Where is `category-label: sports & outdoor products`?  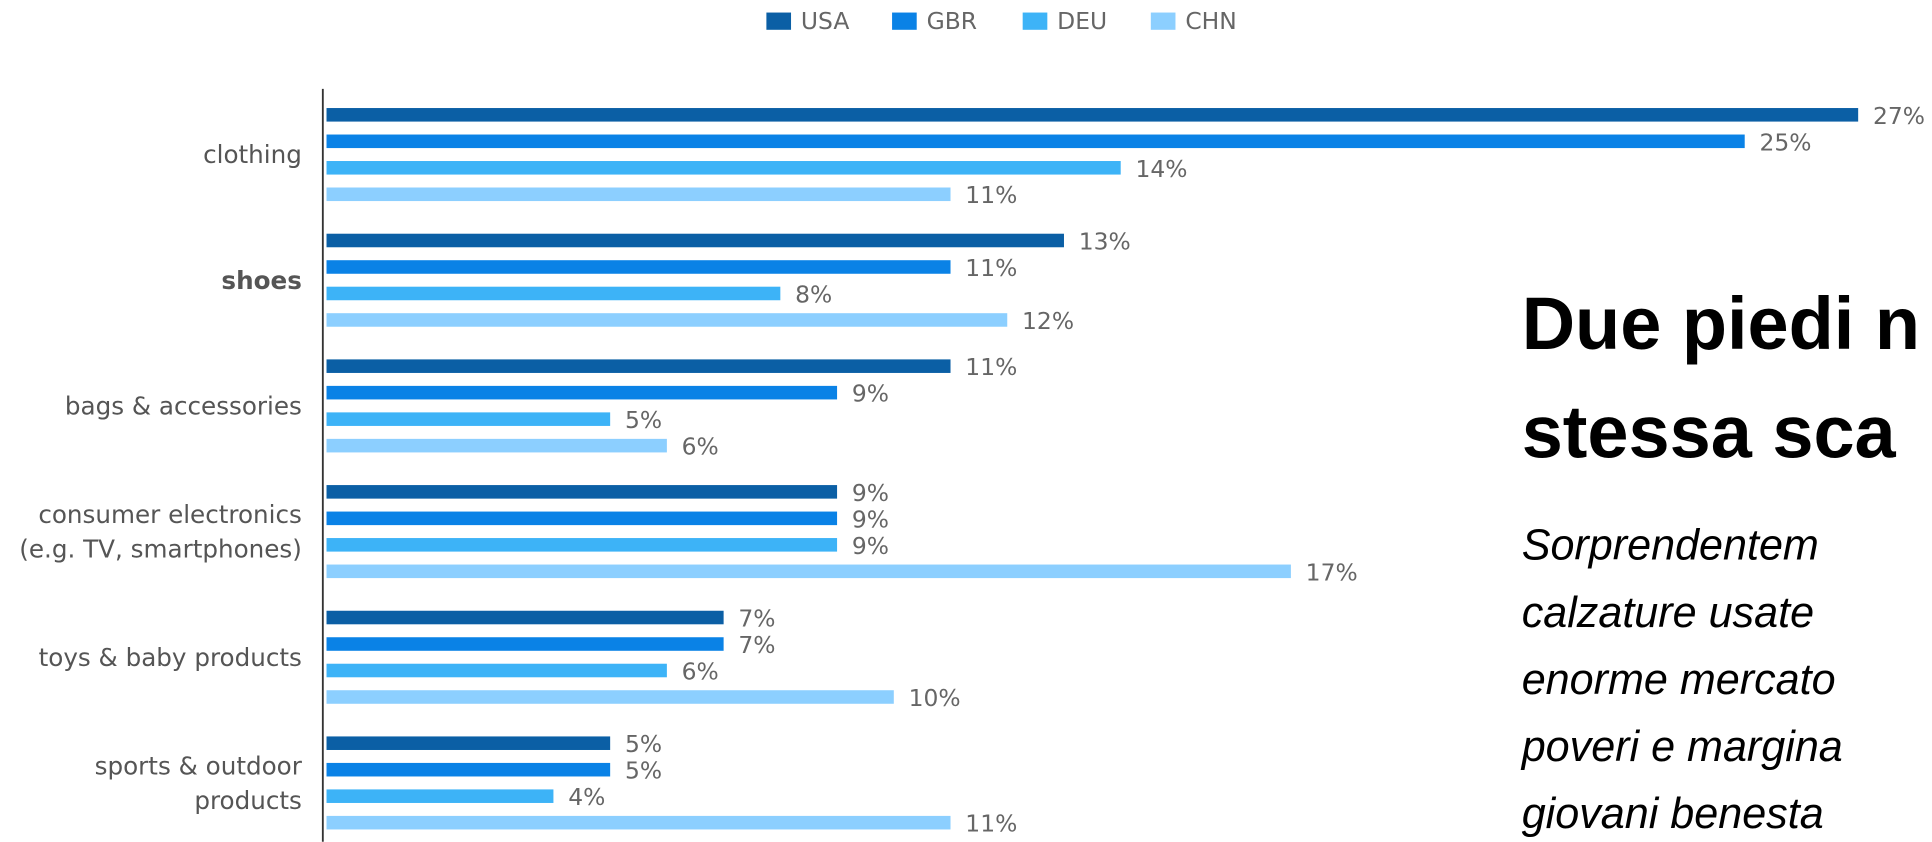 category-label: sports & outdoor products is located at coordinates (199, 783).